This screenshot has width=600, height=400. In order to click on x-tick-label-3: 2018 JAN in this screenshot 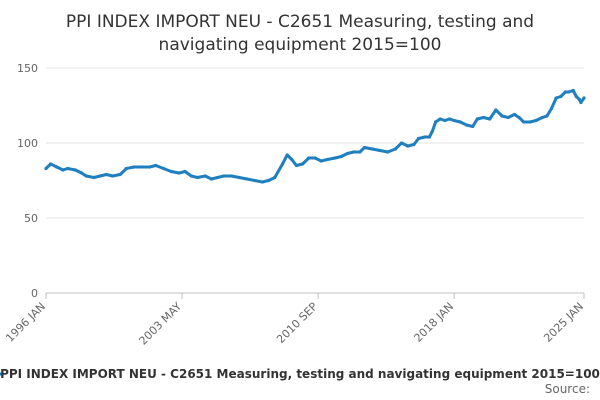, I will do `click(434, 322)`.